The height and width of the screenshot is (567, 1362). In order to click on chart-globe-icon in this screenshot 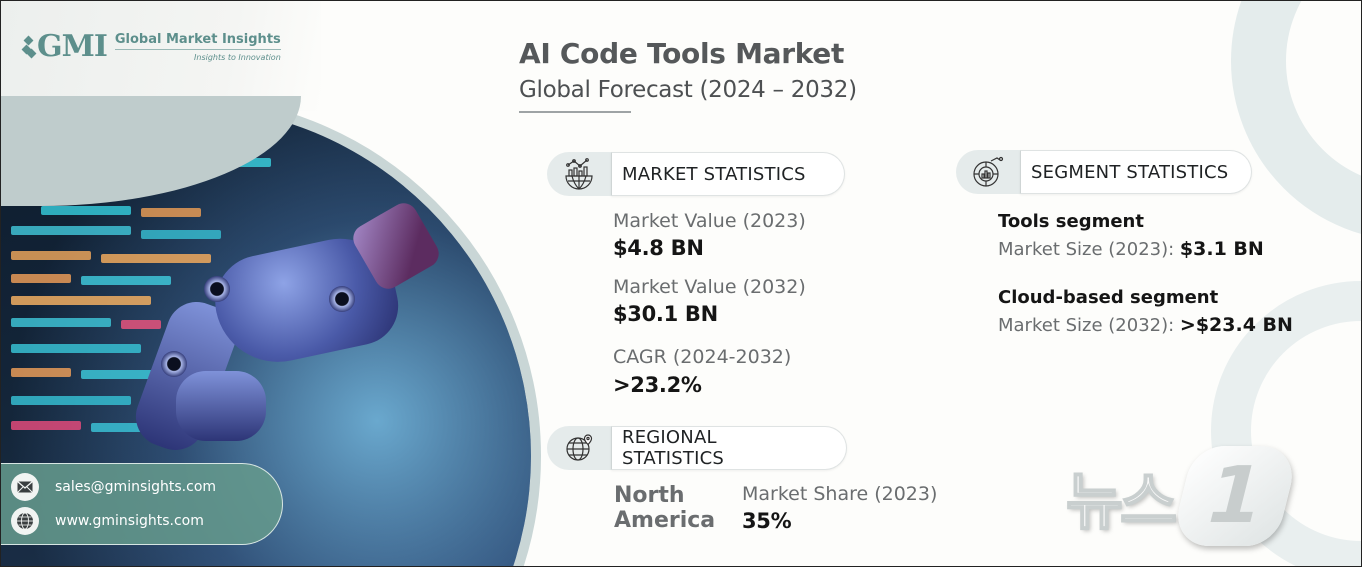, I will do `click(579, 174)`.